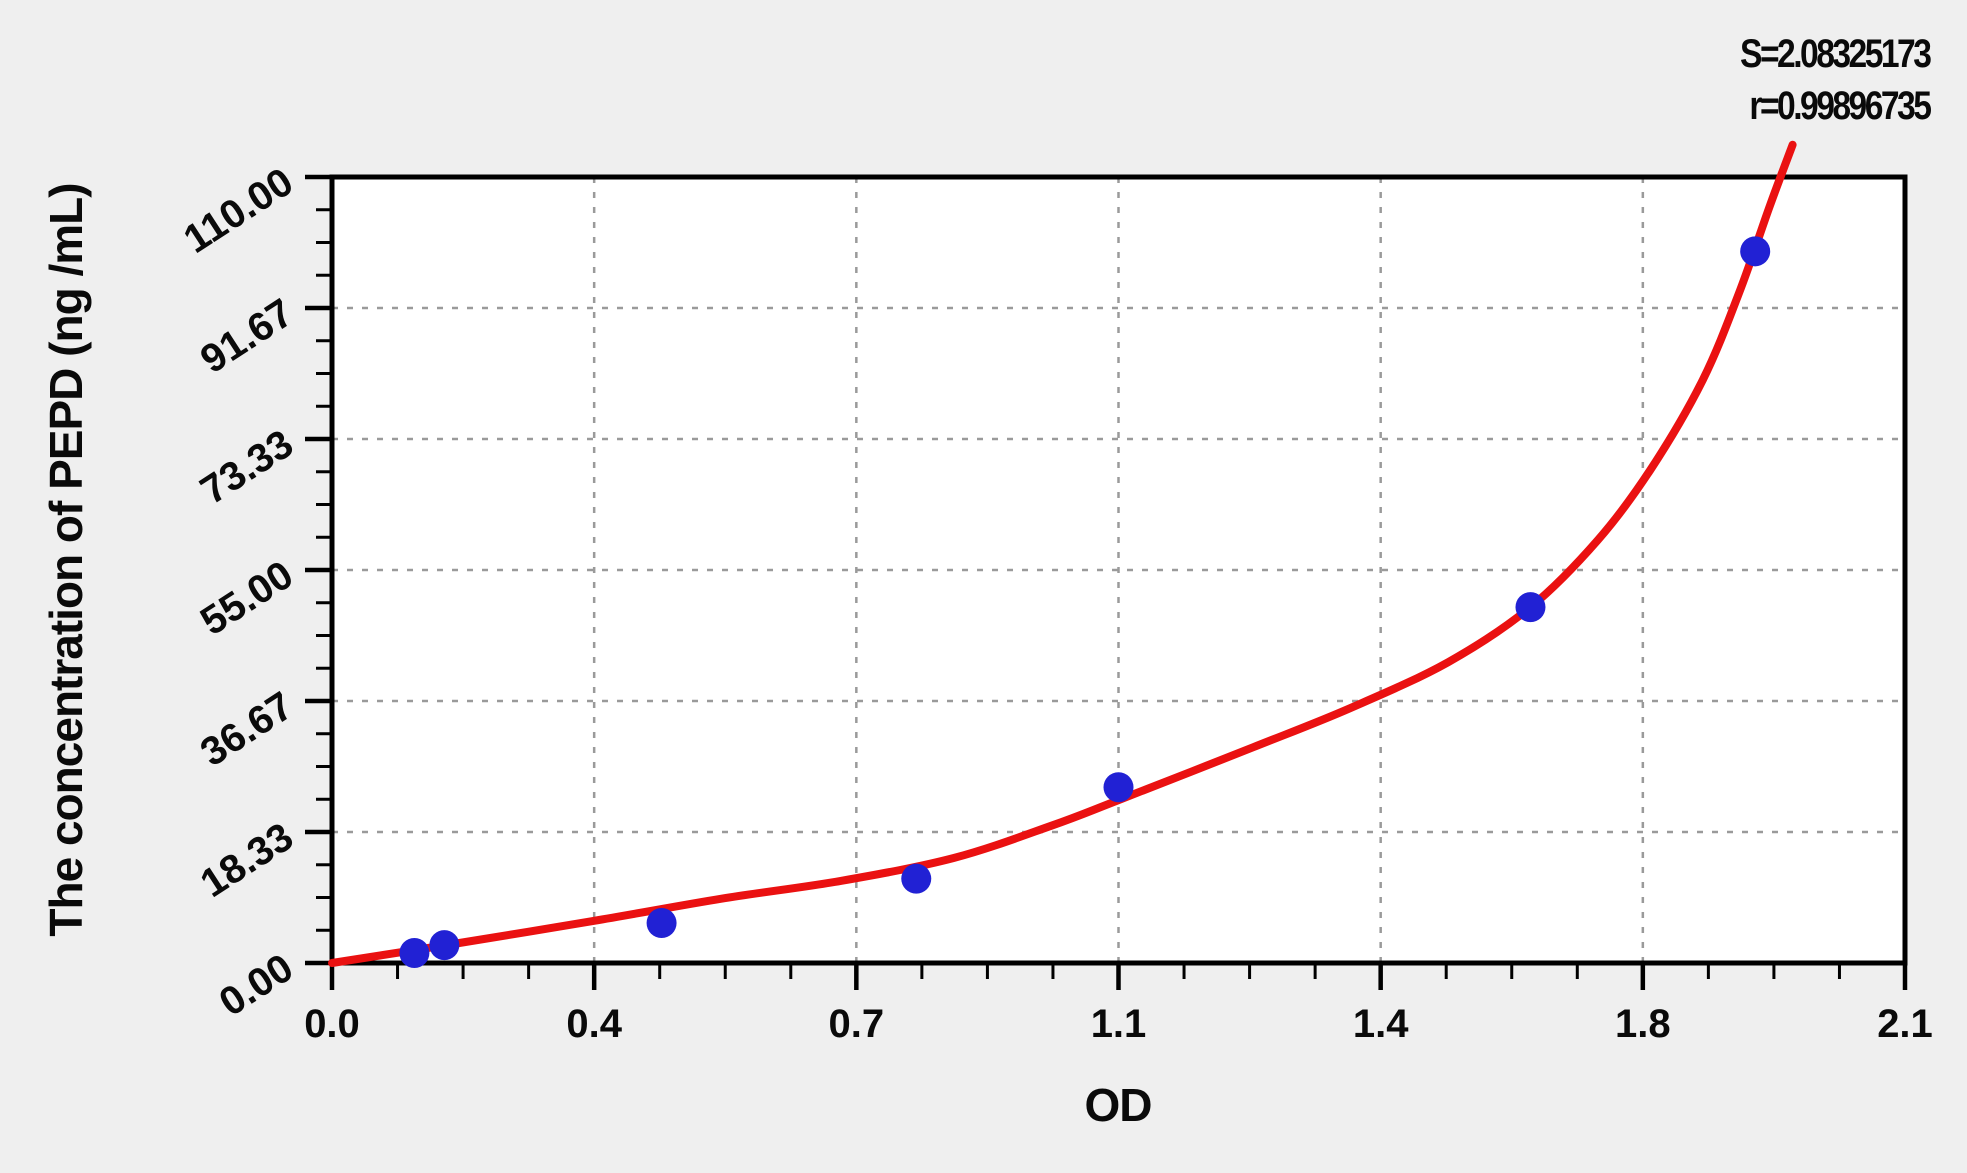 The height and width of the screenshot is (1173, 1967). I want to click on y-tick-label: 110.00, so click(238, 211).